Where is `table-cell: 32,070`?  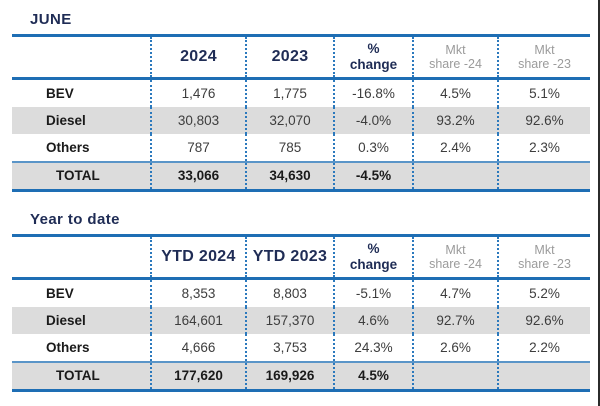 table-cell: 32,070 is located at coordinates (289, 120).